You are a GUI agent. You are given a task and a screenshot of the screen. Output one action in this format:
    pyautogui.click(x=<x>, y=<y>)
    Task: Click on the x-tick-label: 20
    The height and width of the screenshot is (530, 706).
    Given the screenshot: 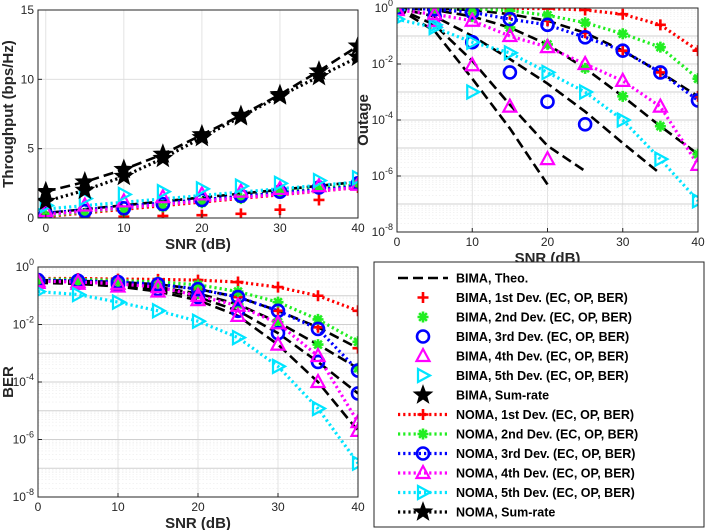 What is the action you would take?
    pyautogui.click(x=548, y=242)
    